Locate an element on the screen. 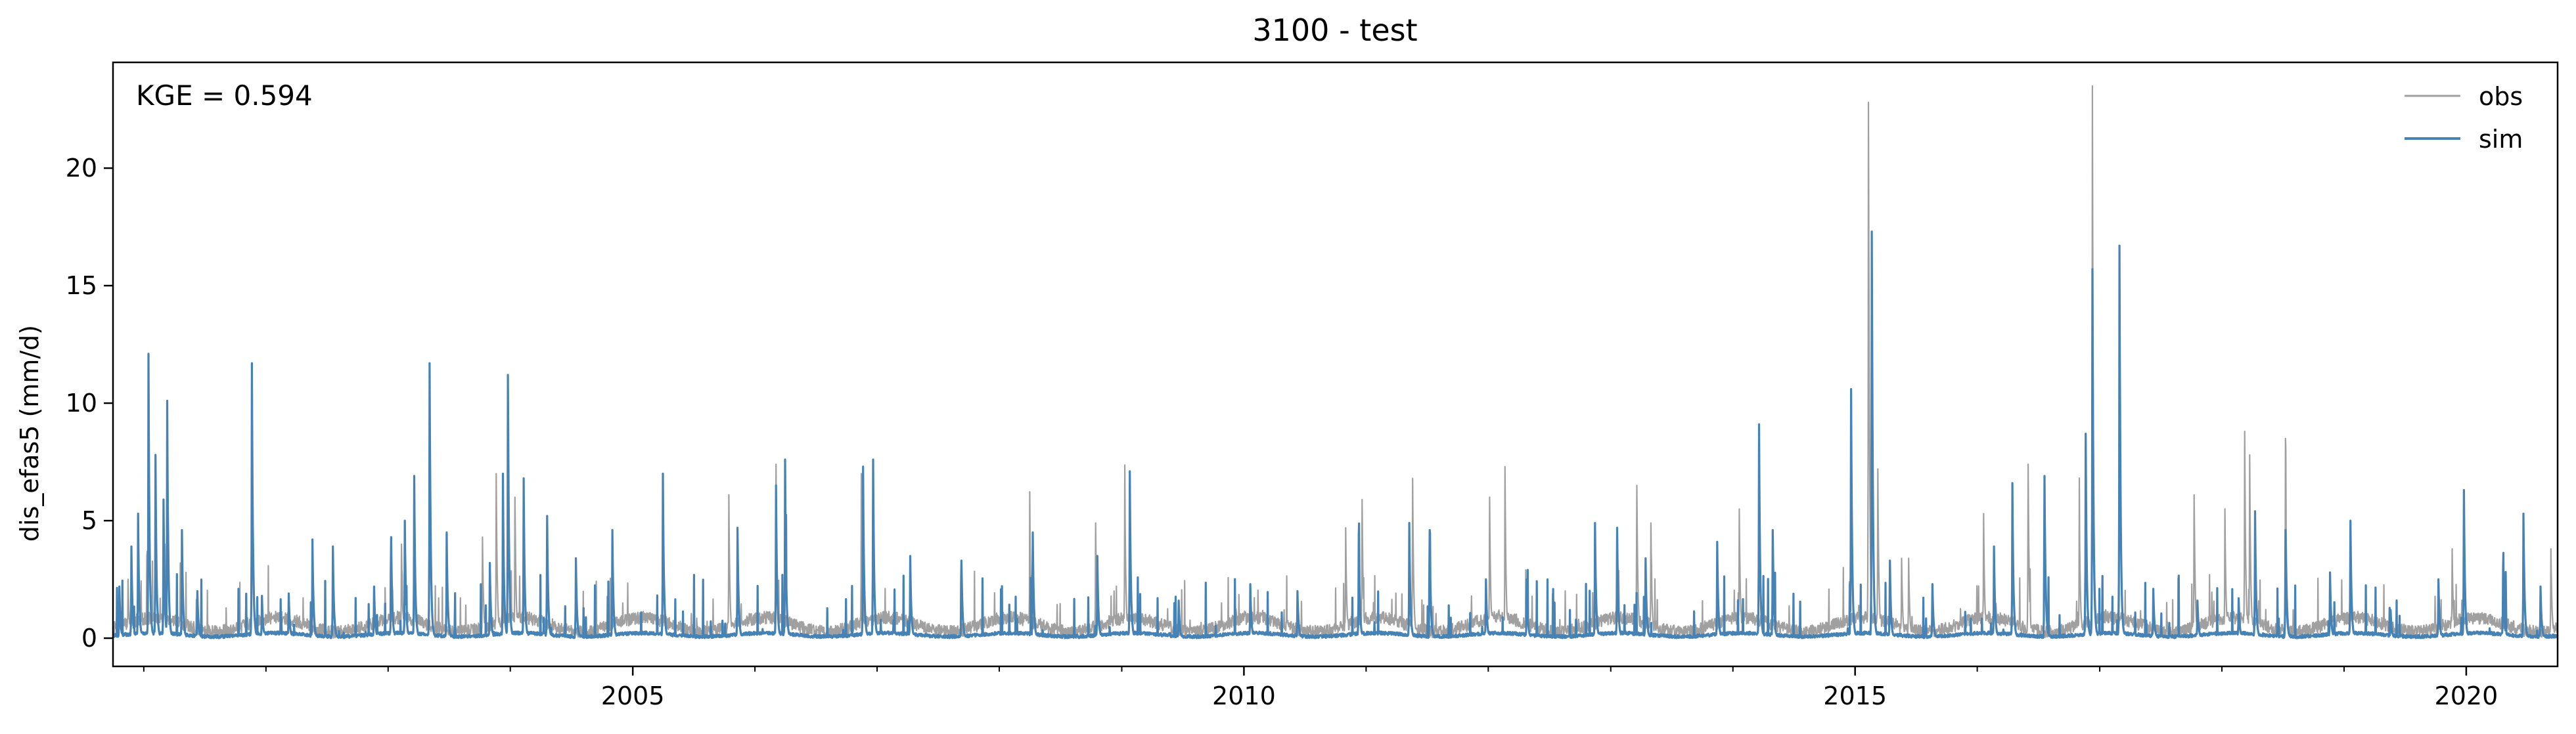  x-tick-label: 2020 is located at coordinates (2466, 695).